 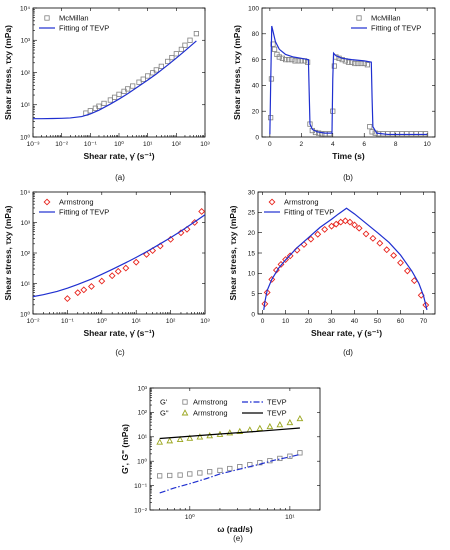 What do you see at coordinates (256, 34) in the screenshot?
I see `y-tick-label: 80` at bounding box center [256, 34].